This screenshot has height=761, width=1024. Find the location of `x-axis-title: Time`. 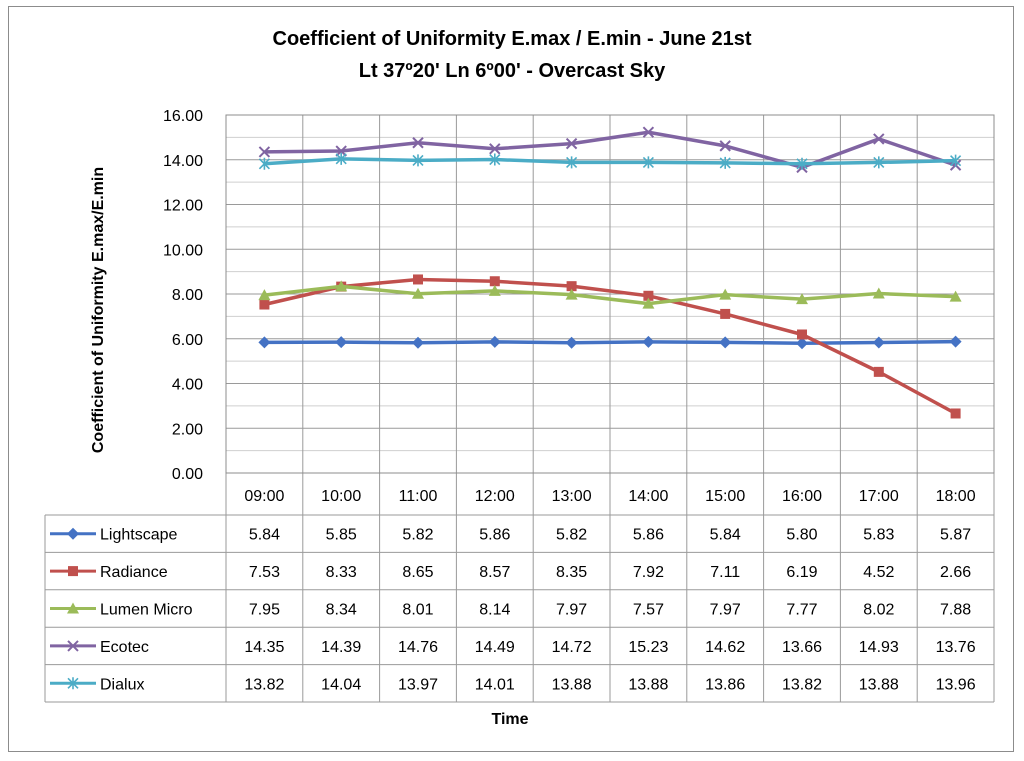

x-axis-title: Time is located at coordinates (509, 719).